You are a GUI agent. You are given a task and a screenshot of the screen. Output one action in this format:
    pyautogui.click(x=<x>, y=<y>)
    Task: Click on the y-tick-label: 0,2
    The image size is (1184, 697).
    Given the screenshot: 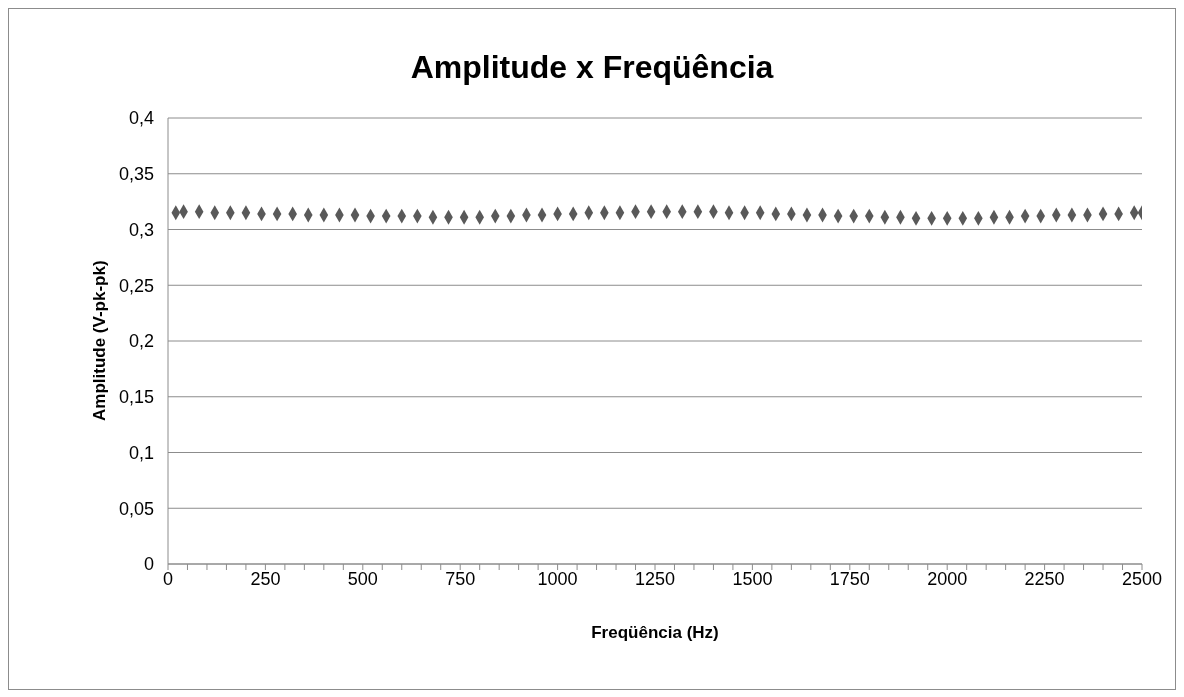 What is the action you would take?
    pyautogui.click(x=141, y=341)
    